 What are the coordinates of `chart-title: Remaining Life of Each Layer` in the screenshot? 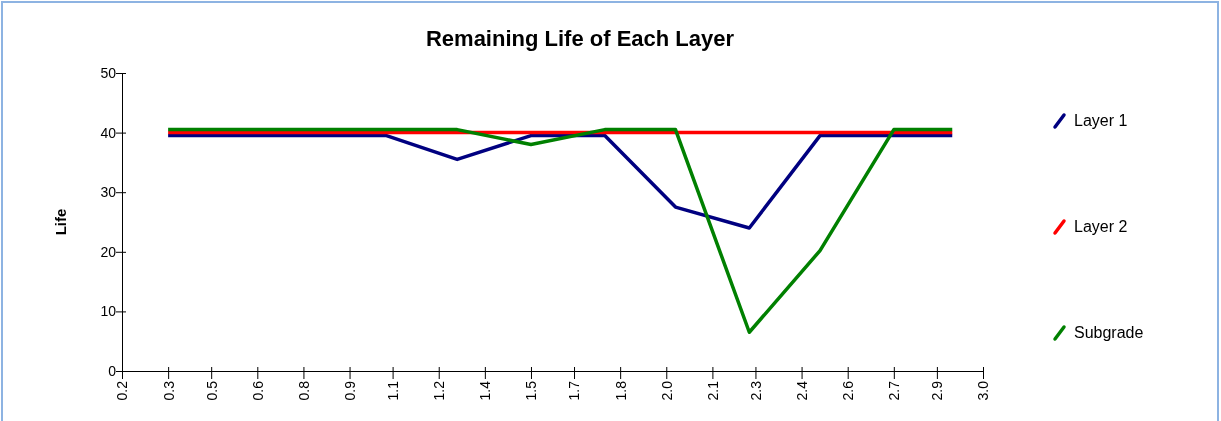 It's located at (580, 38).